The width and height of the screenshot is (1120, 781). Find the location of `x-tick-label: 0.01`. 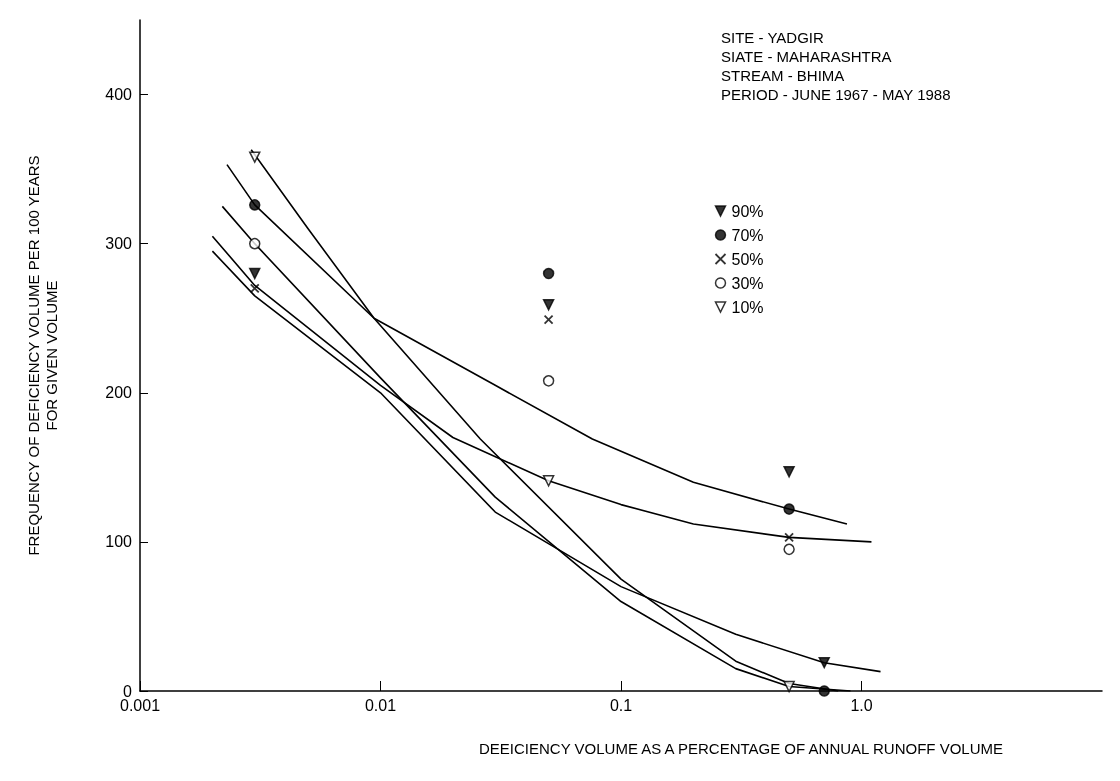

x-tick-label: 0.01 is located at coordinates (380, 705).